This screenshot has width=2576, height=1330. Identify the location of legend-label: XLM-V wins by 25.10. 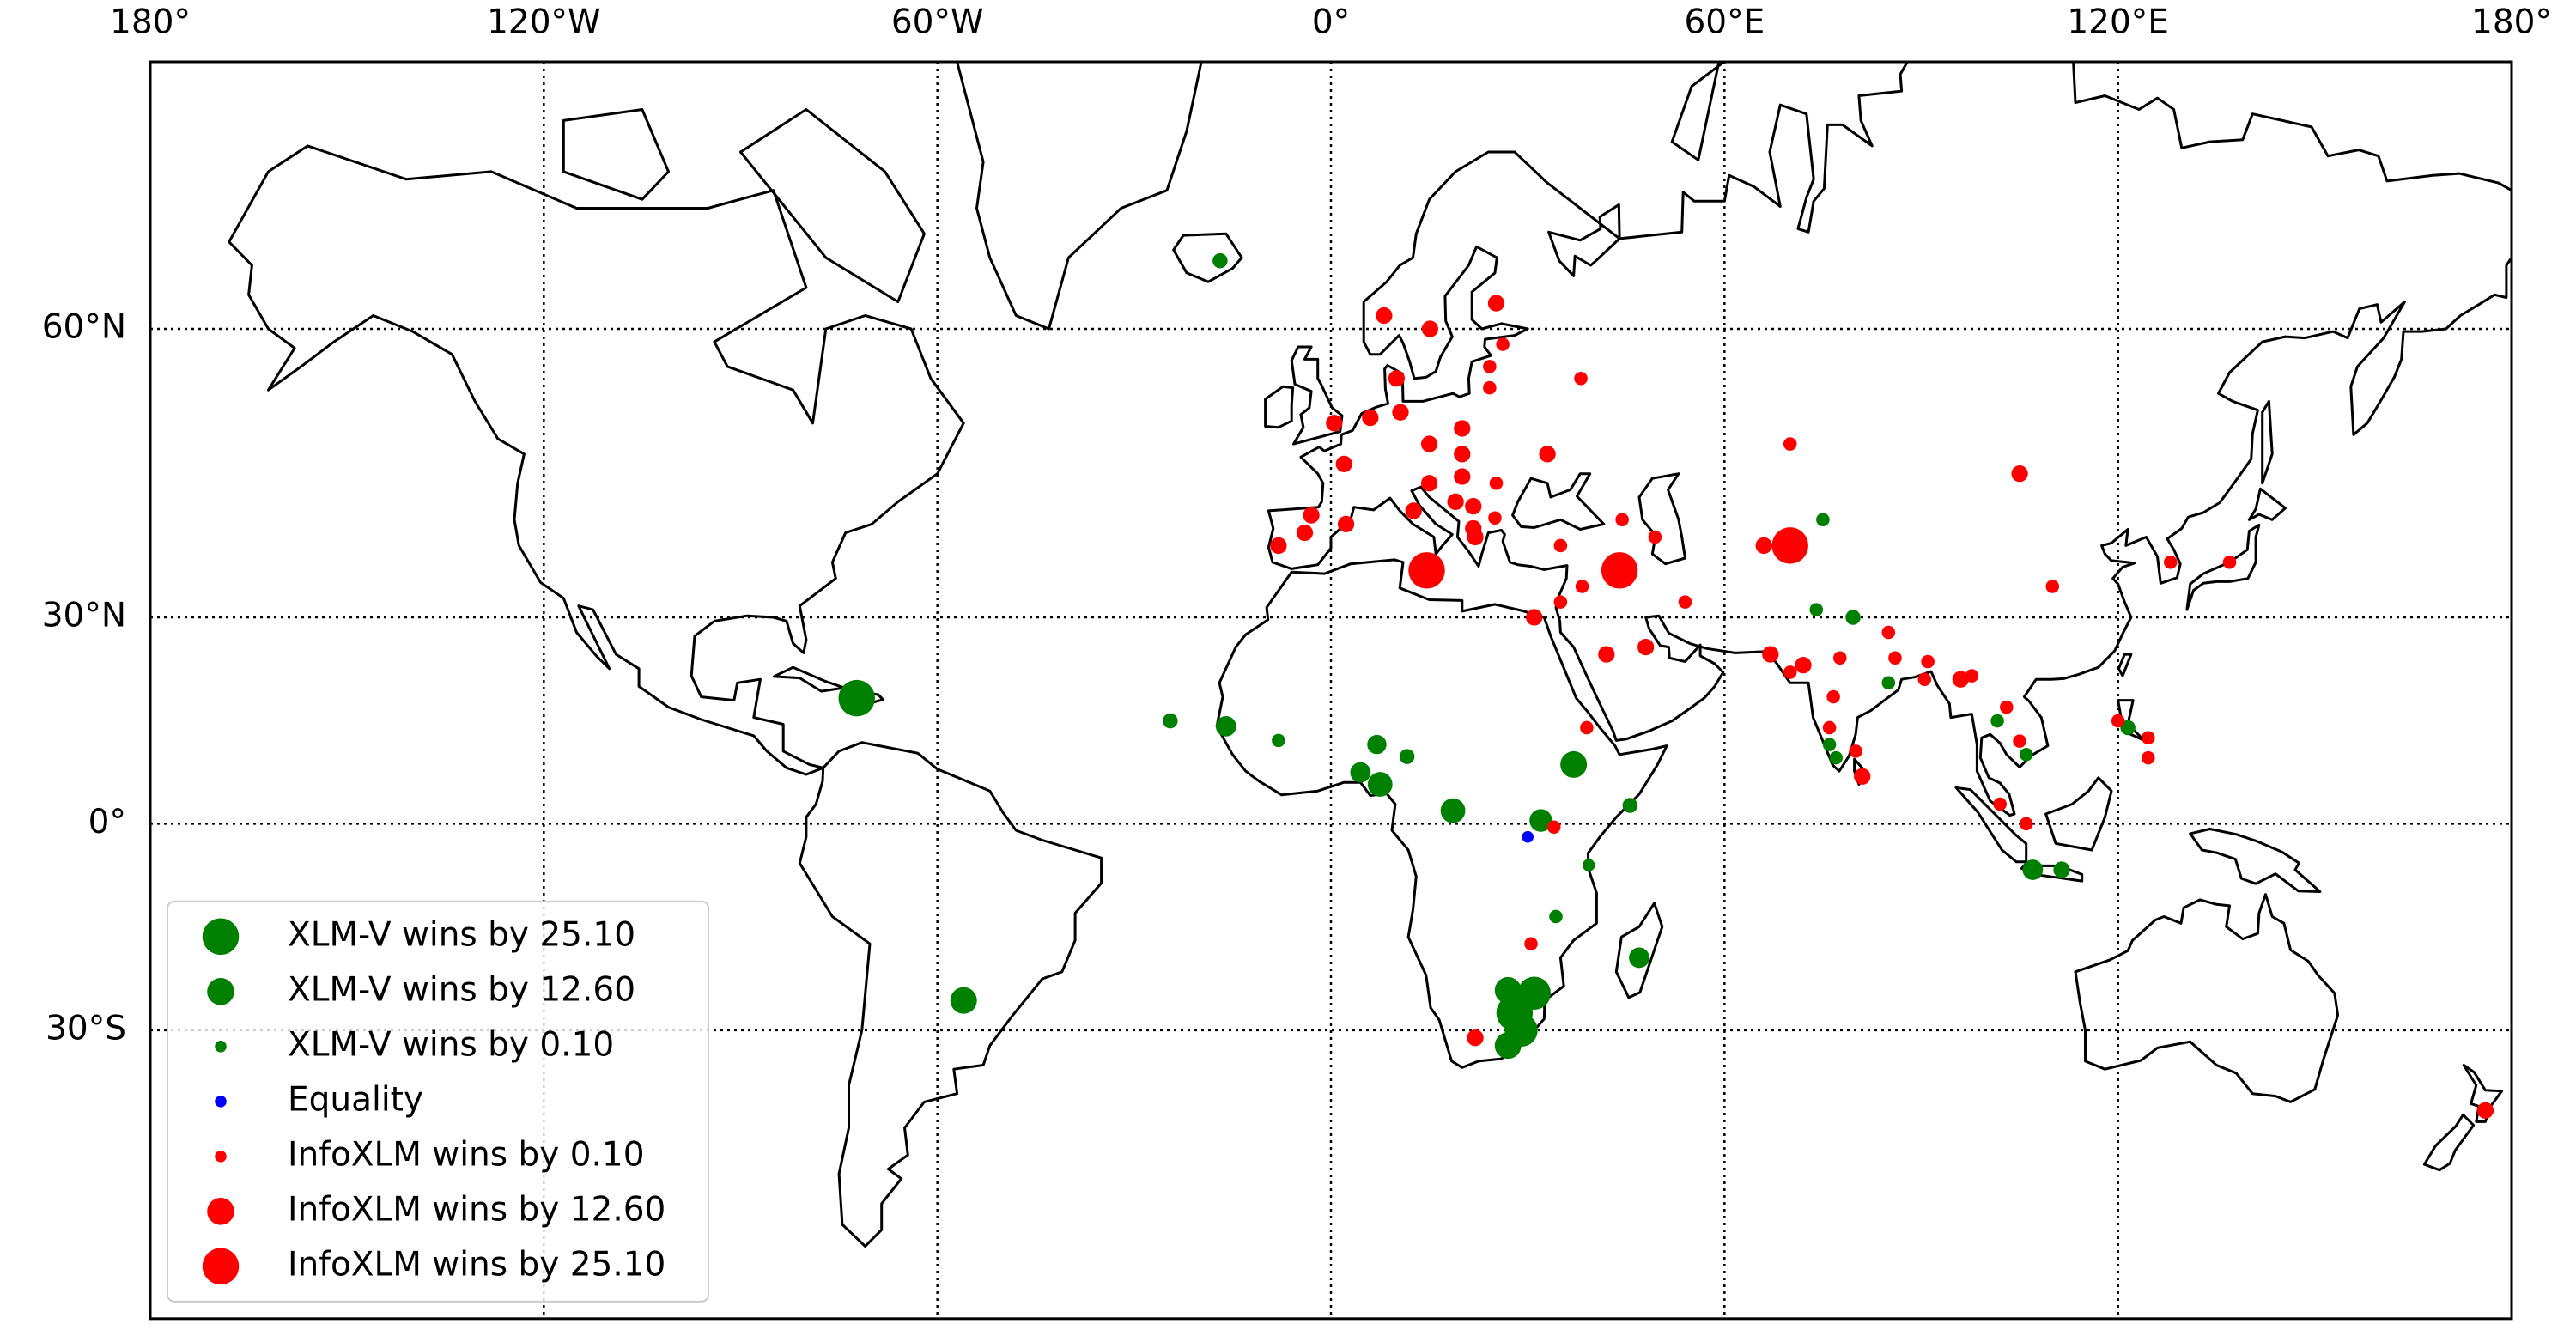
(461, 934).